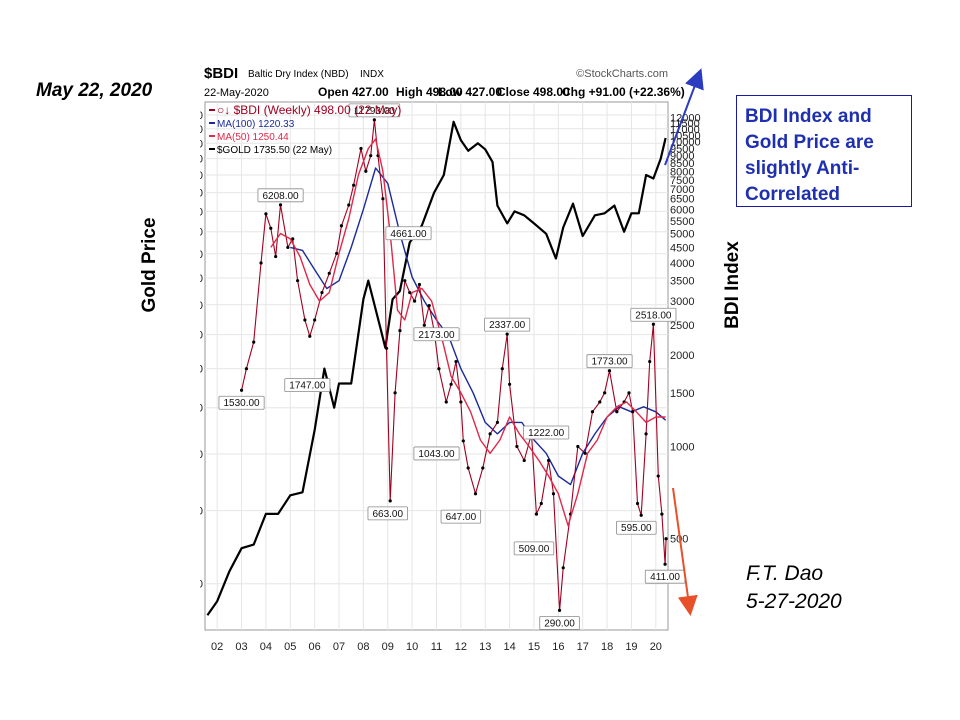 The width and height of the screenshot is (960, 720). I want to click on annotation-text: 2337.00, so click(507, 325).